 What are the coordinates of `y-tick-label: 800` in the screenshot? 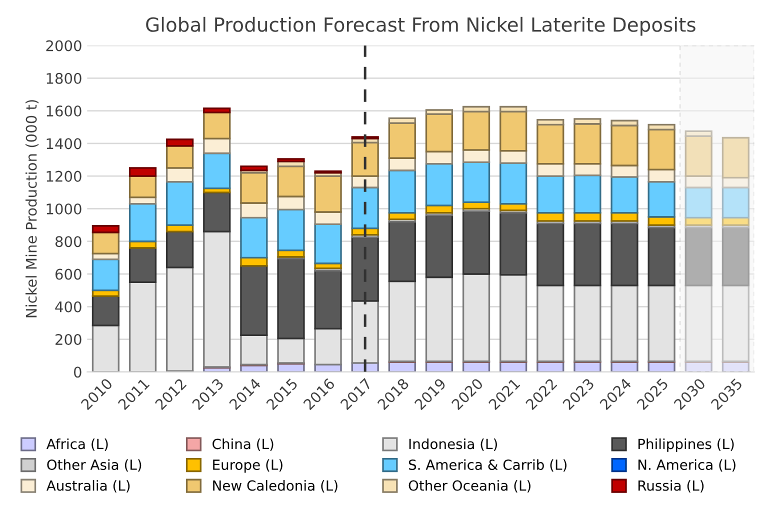 It's located at (68, 242).